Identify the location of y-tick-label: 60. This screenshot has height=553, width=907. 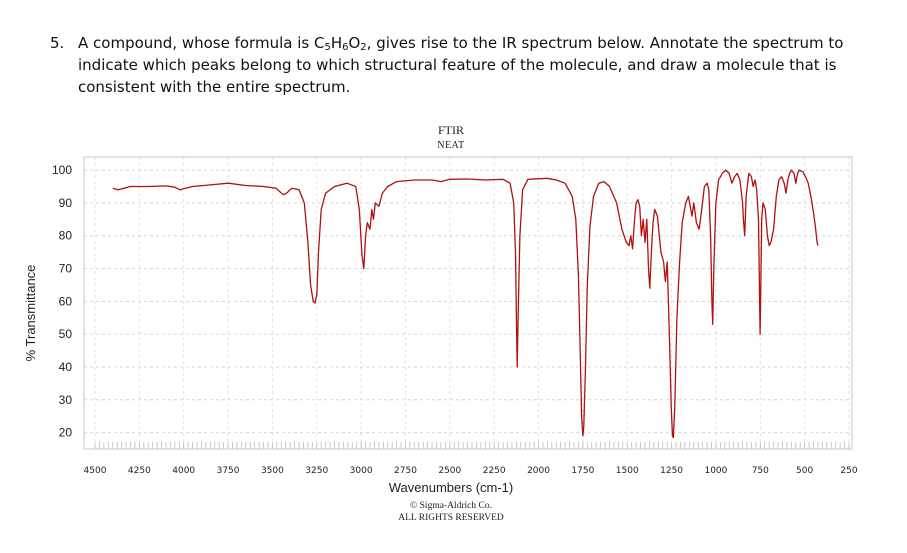
(66, 301).